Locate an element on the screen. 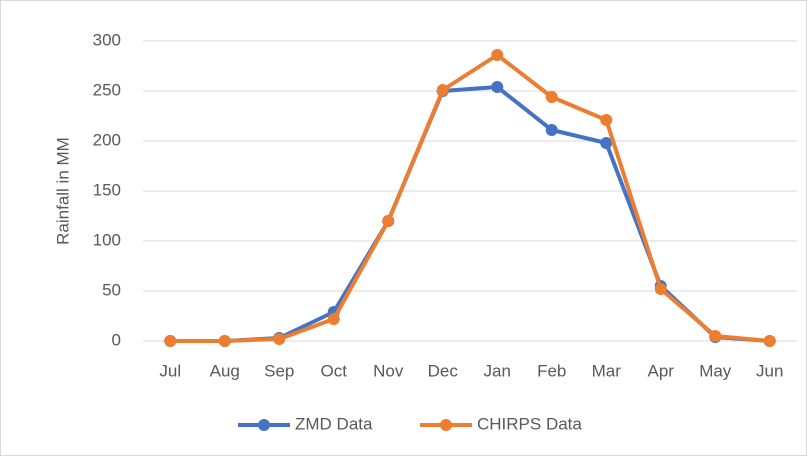 This screenshot has width=811, height=458. x-tick-label: Jun is located at coordinates (769, 370).